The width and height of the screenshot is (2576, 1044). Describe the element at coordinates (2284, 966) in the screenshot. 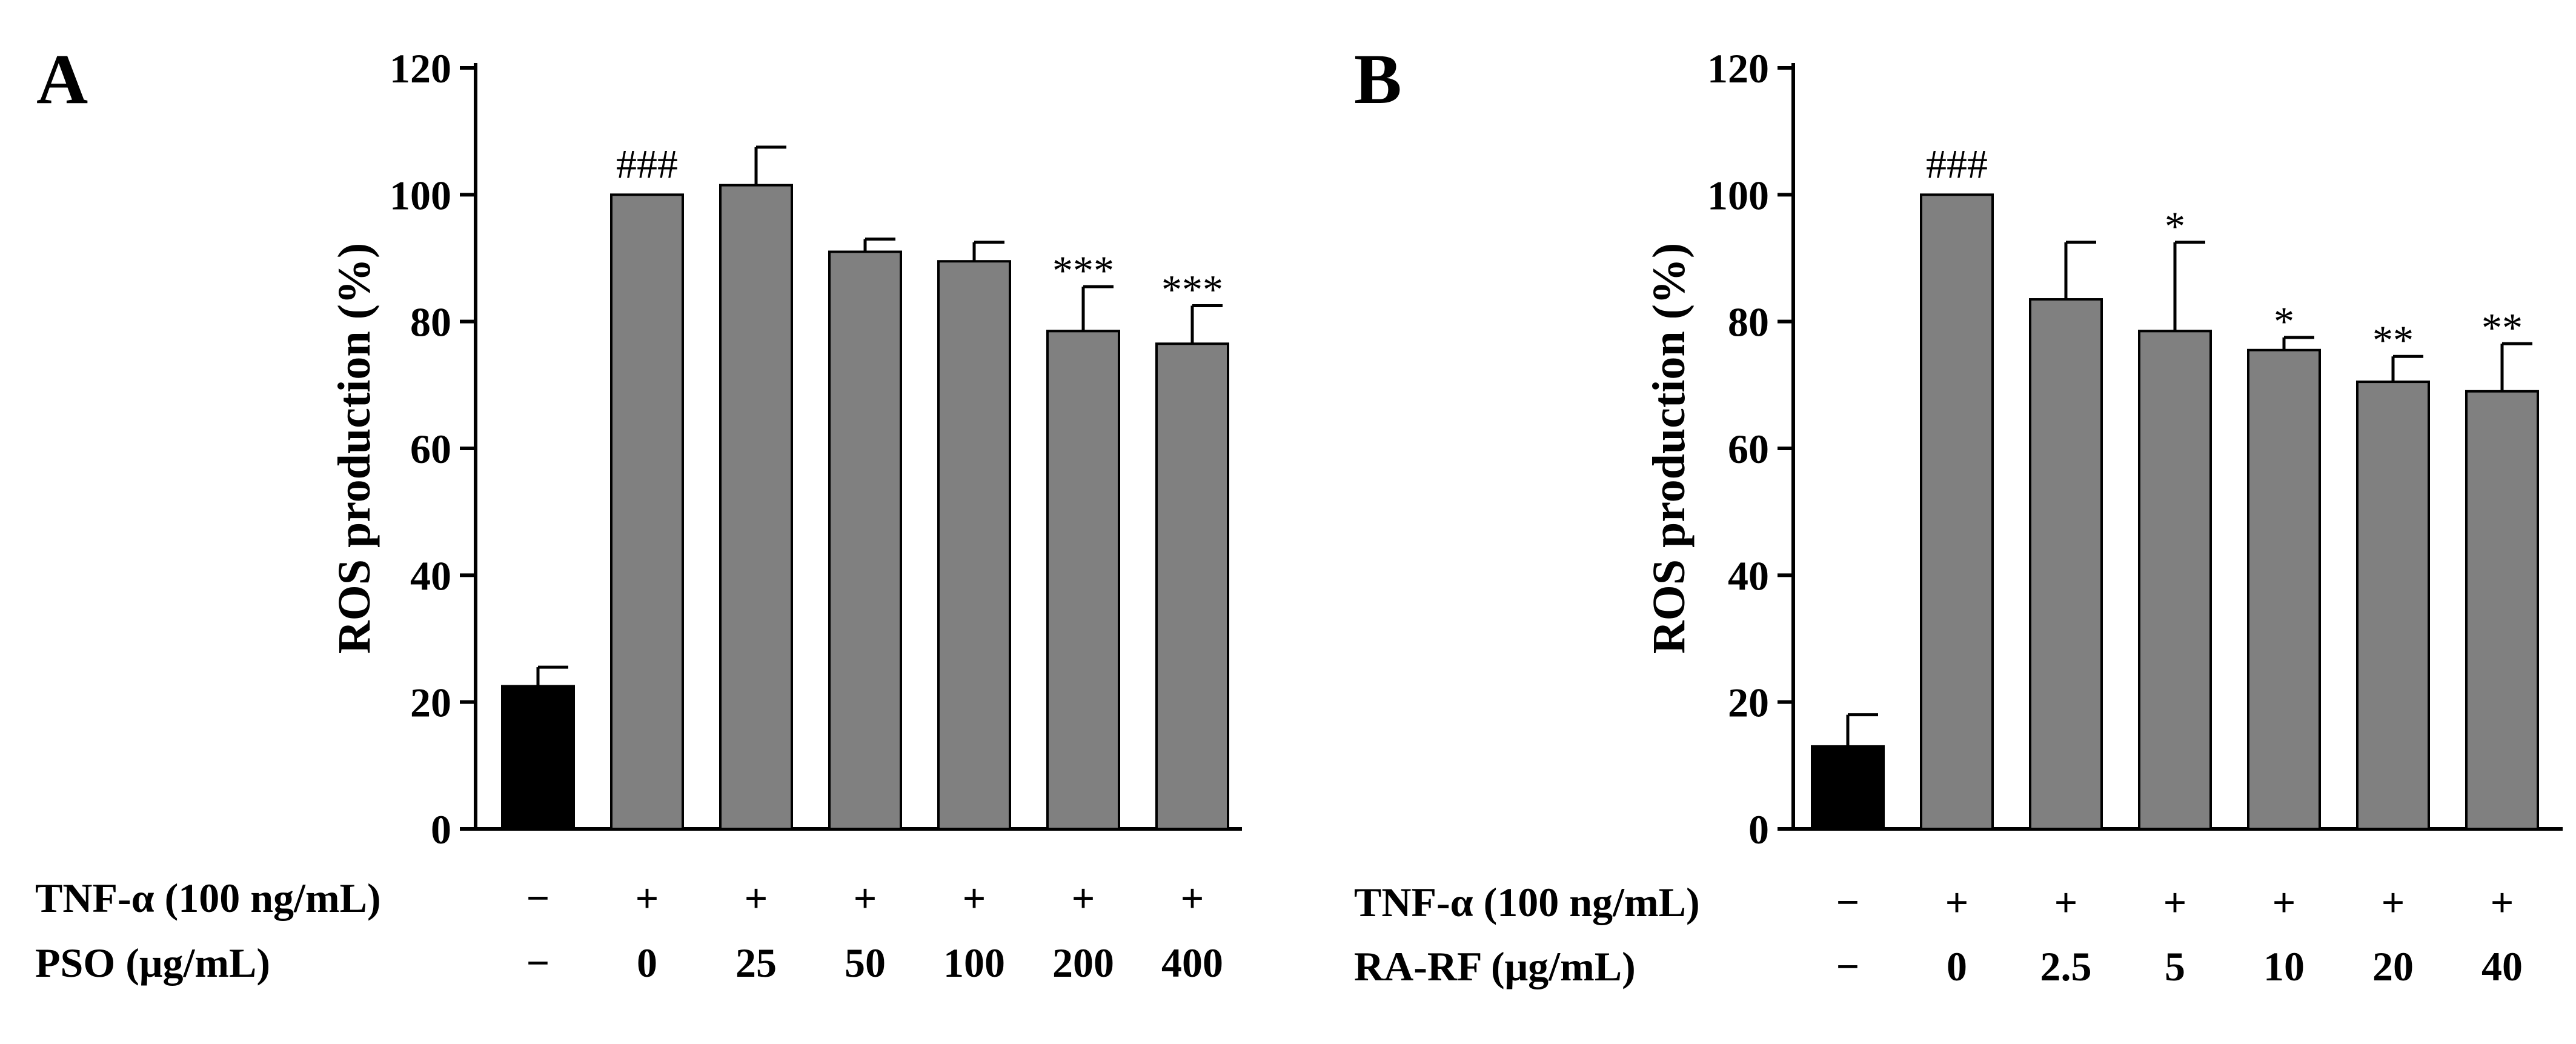

I see `treatment-cell: 10` at that location.